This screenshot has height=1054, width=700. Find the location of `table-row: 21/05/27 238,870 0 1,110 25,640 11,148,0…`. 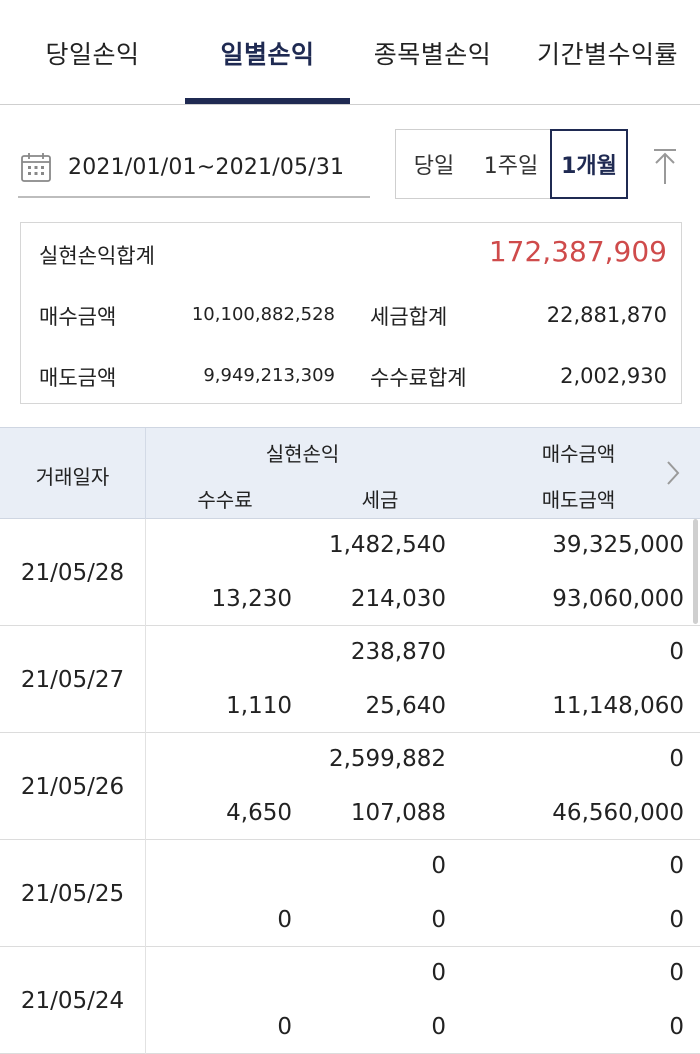

table-row: 21/05/27 238,870 0 1,110 25,640 11,148,0… is located at coordinates (350, 679).